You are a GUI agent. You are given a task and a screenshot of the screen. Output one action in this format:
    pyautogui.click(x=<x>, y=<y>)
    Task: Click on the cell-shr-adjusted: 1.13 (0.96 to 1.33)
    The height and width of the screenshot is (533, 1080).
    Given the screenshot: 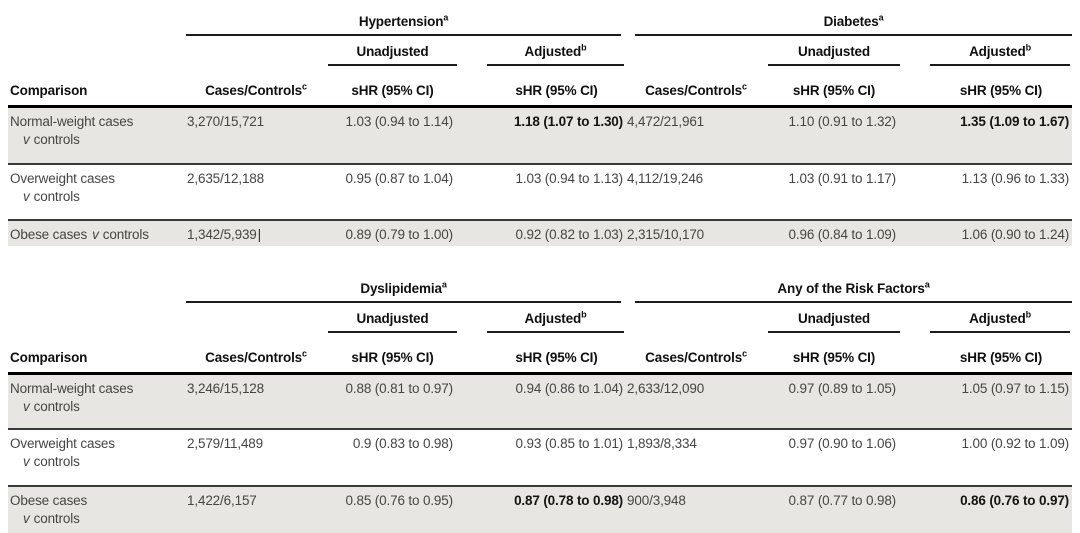 What is the action you would take?
    pyautogui.click(x=987, y=192)
    